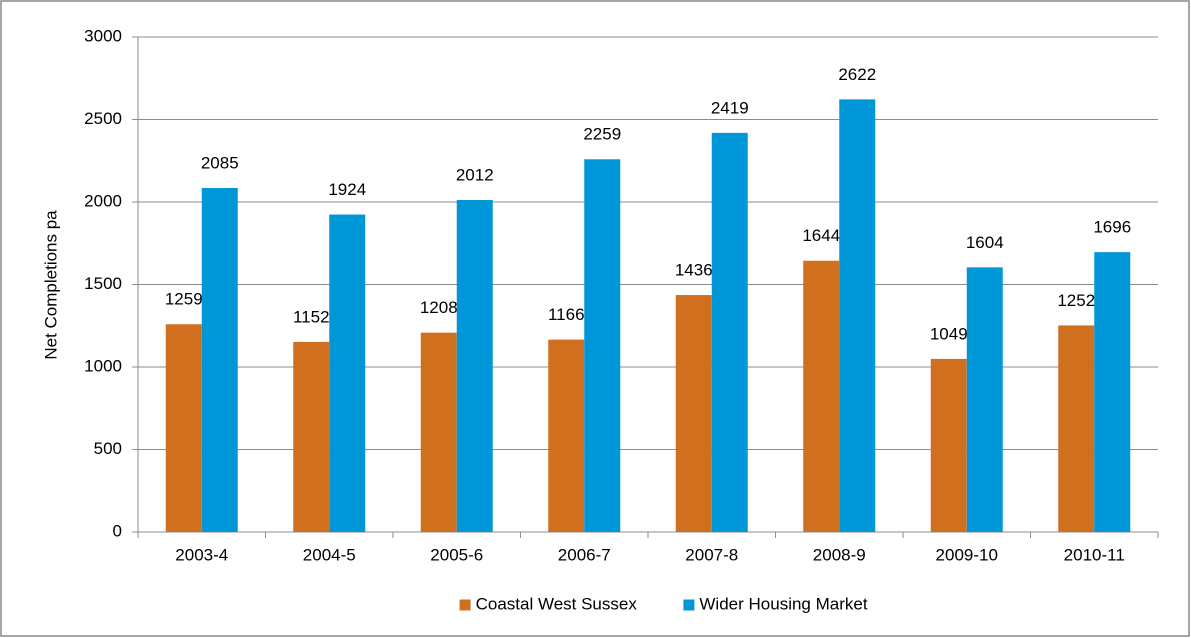 The height and width of the screenshot is (638, 1191). What do you see at coordinates (566, 314) in the screenshot?
I see `data-label: 1166` at bounding box center [566, 314].